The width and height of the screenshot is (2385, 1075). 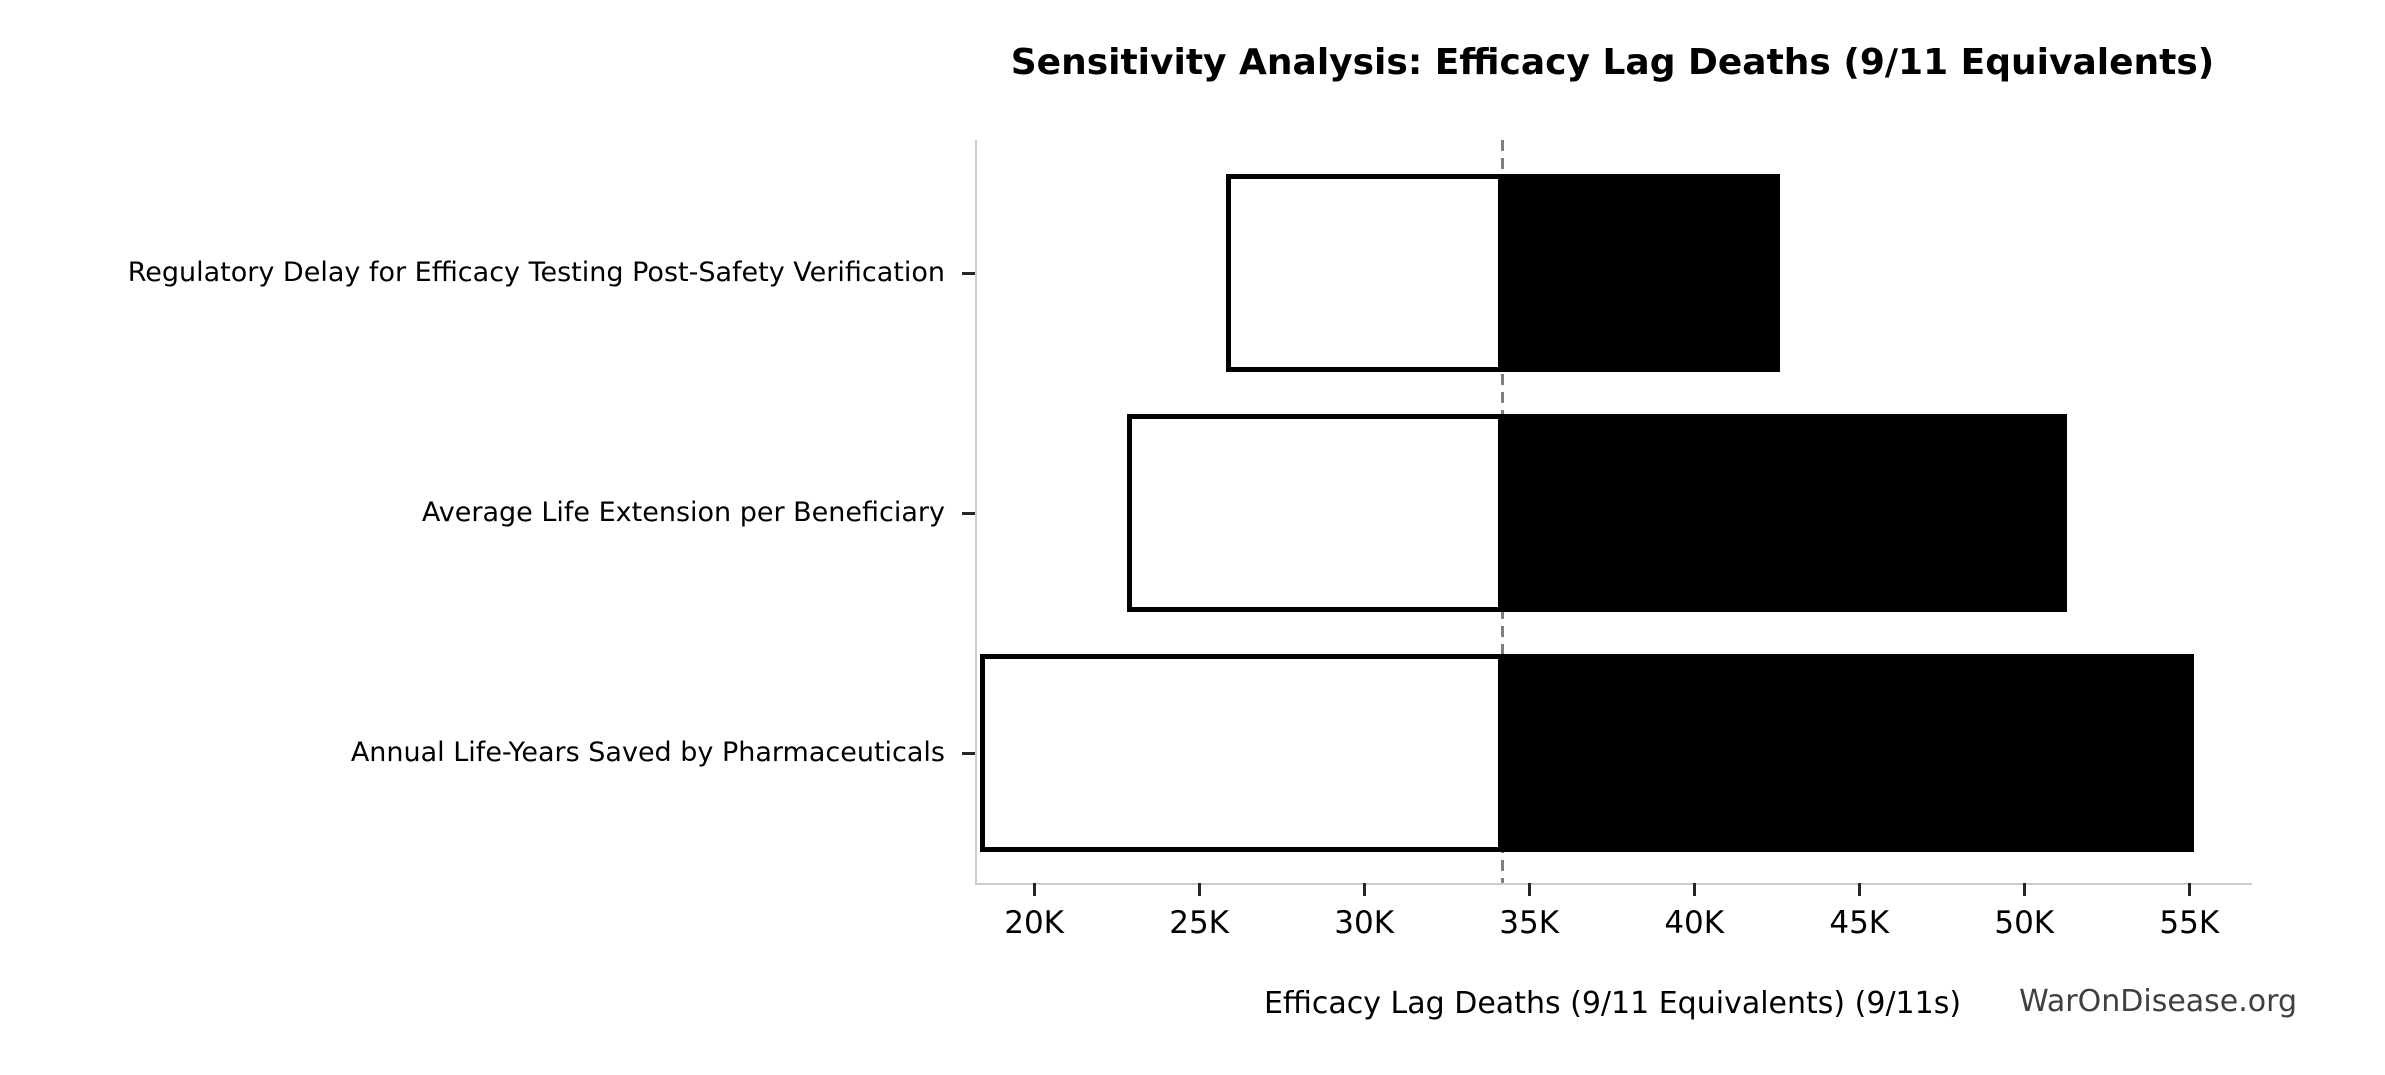 What do you see at coordinates (1364, 923) in the screenshot?
I see `x-axis-tick-label: 30K` at bounding box center [1364, 923].